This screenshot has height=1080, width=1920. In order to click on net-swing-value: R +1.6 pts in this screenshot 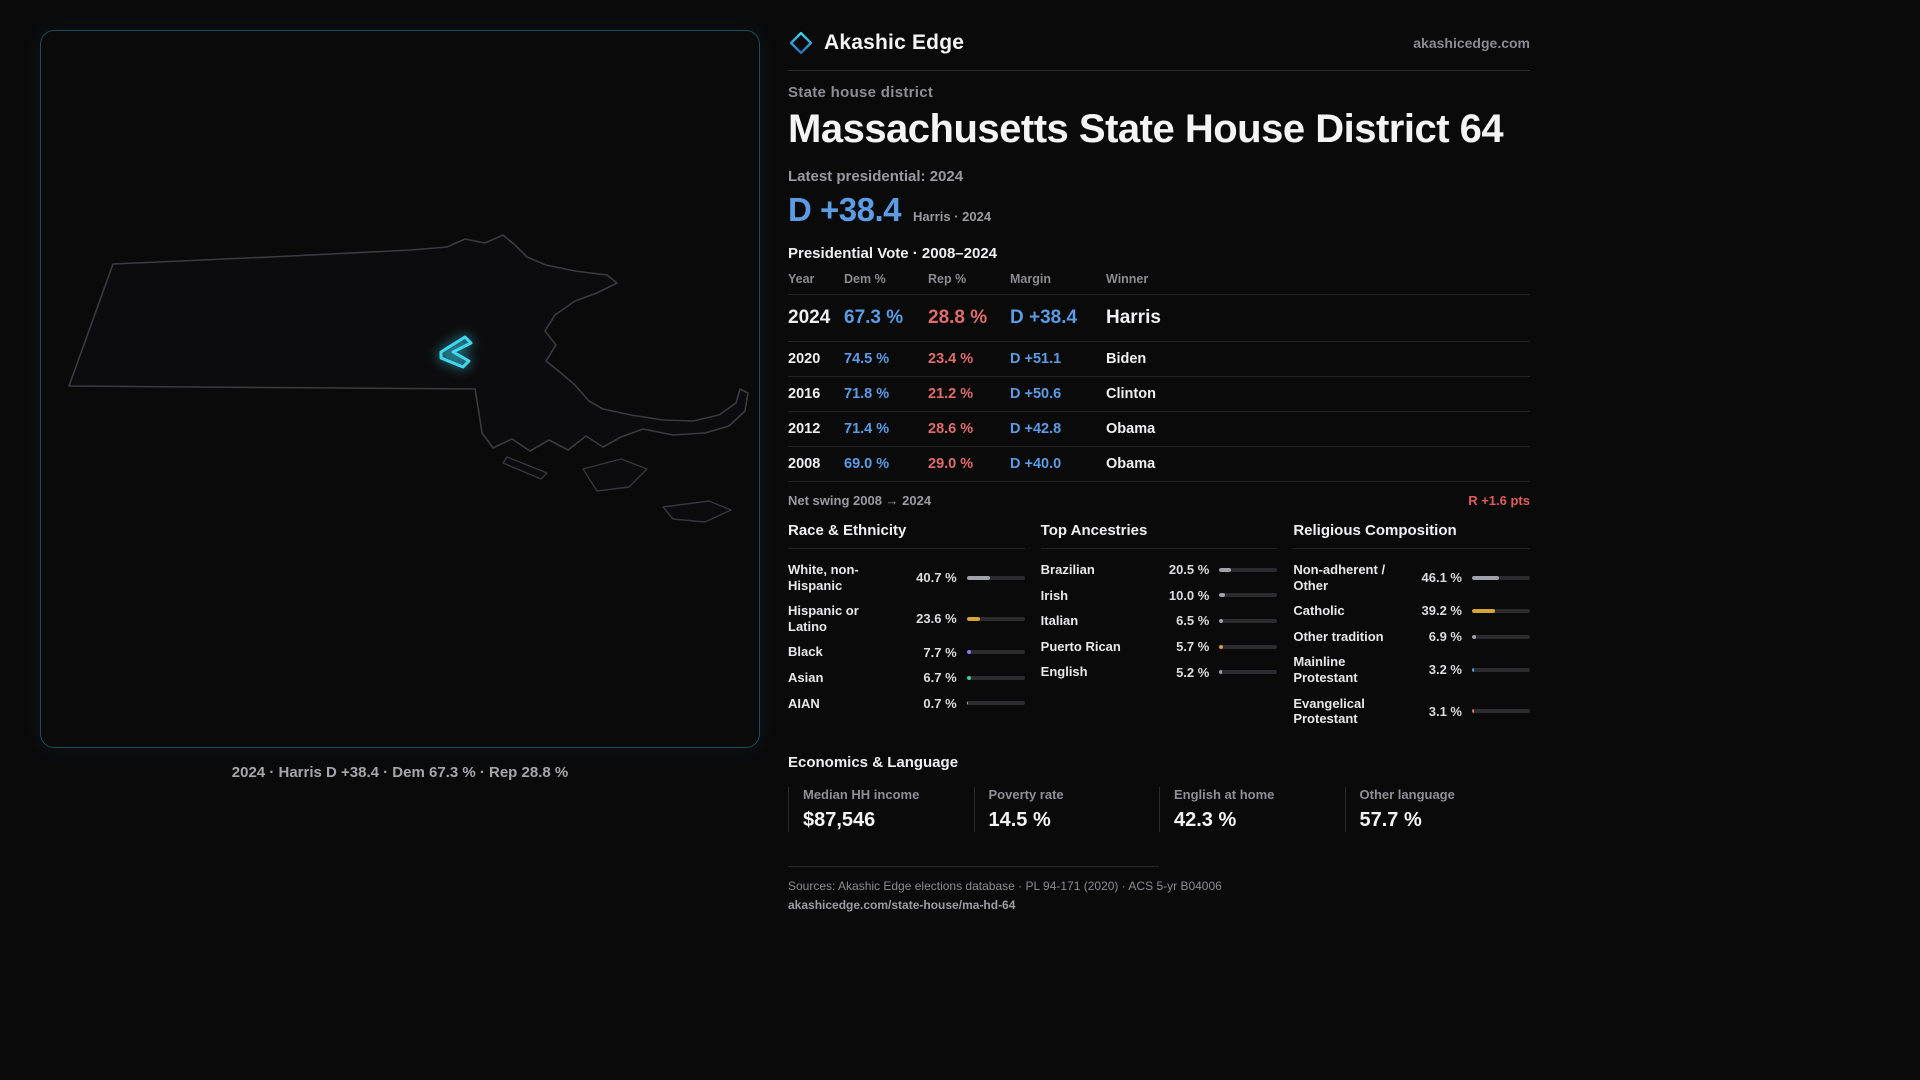, I will do `click(1499, 500)`.